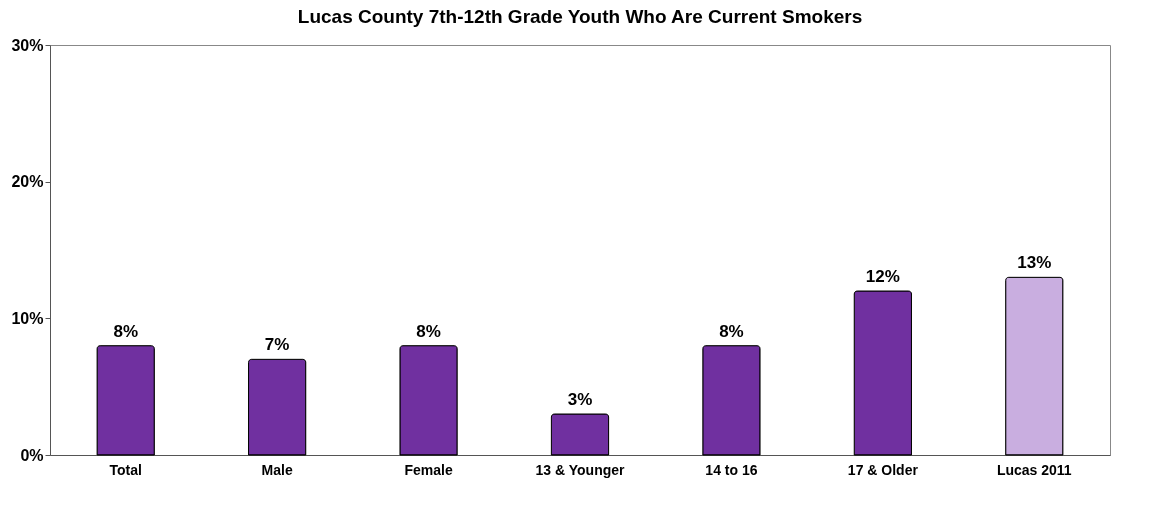  Describe the element at coordinates (277, 345) in the screenshot. I see `data-label: 7%` at that location.